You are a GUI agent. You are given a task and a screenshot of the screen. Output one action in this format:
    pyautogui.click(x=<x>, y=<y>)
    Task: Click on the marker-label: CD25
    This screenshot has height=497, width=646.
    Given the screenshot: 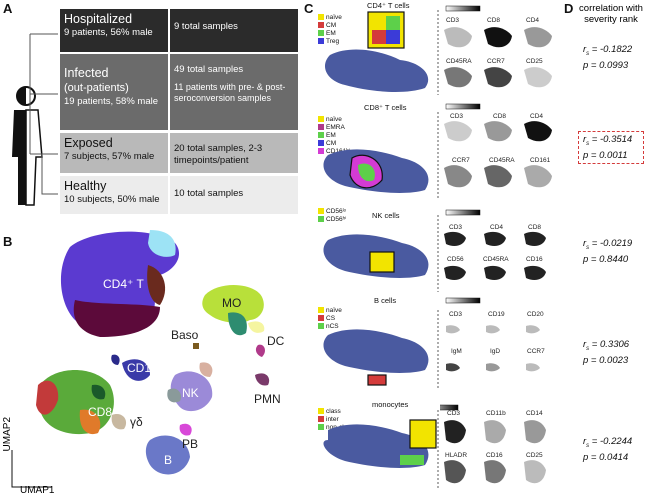 What is the action you would take?
    pyautogui.click(x=534, y=61)
    